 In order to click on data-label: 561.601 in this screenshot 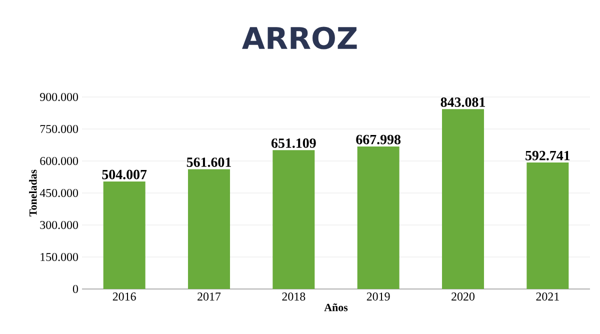, I will do `click(208, 163)`.